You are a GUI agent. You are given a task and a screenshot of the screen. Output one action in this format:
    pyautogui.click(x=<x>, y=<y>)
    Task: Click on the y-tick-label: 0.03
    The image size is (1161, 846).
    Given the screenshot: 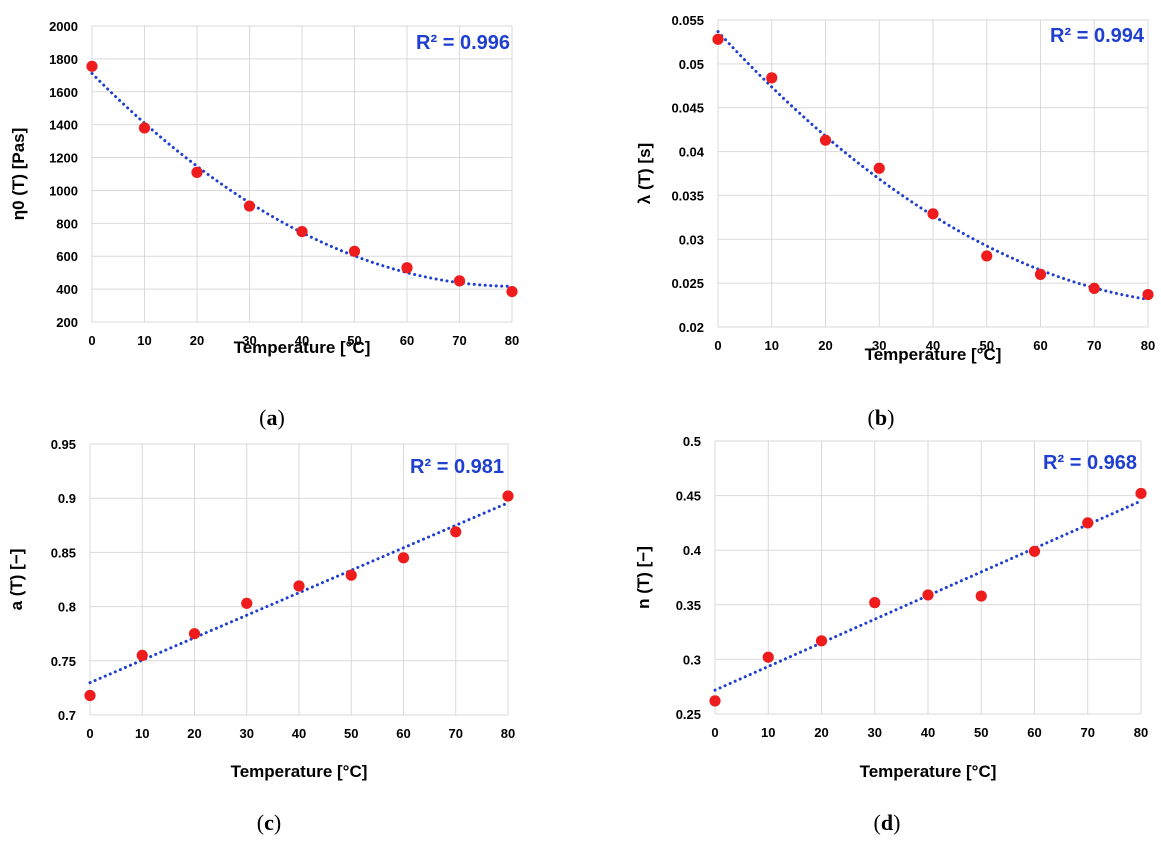 What is the action you would take?
    pyautogui.click(x=691, y=239)
    